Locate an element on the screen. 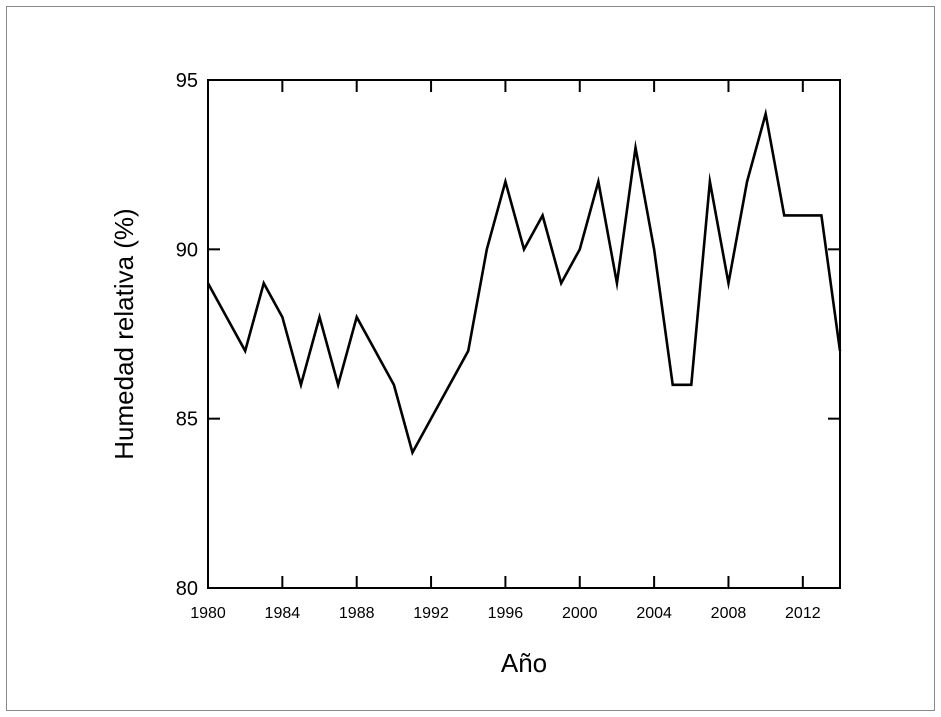  y-tick-label: 80 is located at coordinates (187, 589).